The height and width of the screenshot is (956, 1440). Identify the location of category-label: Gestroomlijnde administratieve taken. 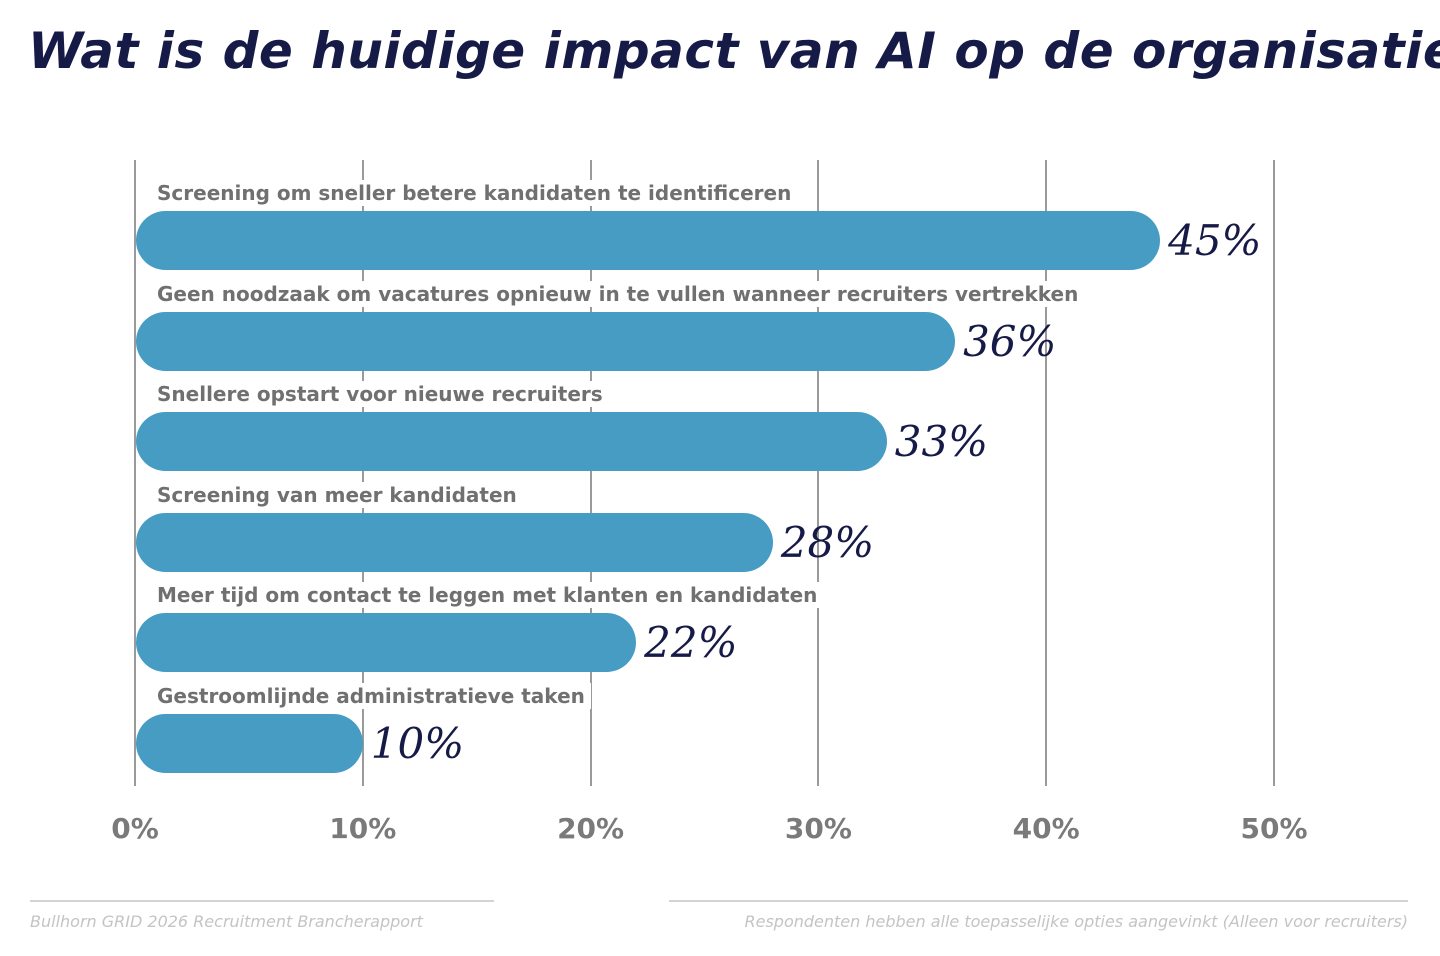
(374, 695).